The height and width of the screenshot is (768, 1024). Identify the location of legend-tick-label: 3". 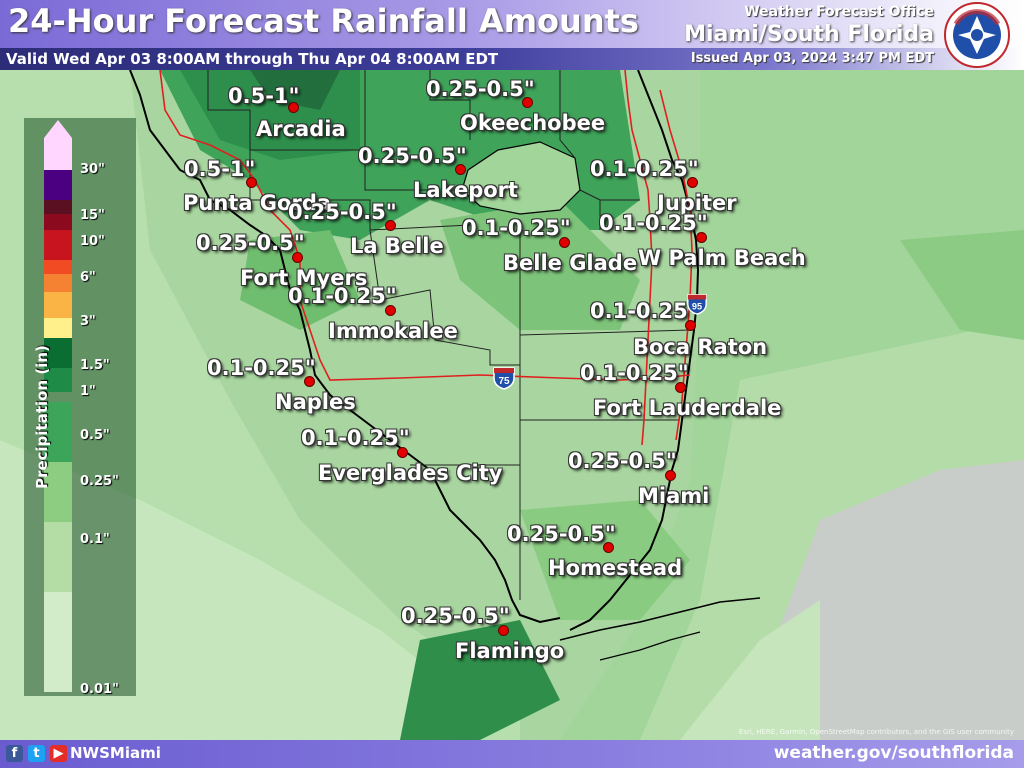
(88, 321).